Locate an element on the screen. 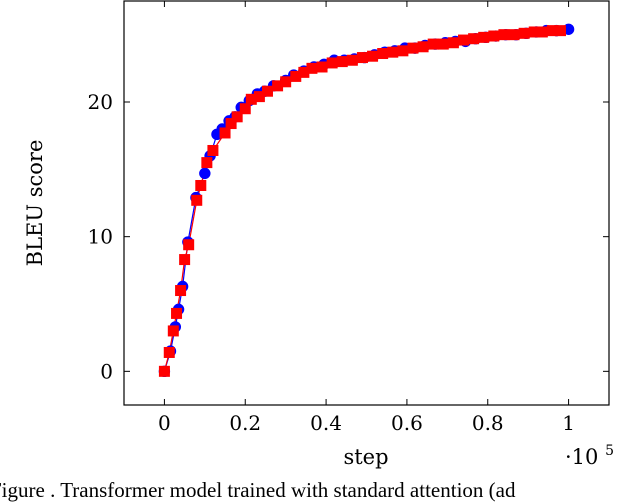 Image resolution: width=640 pixels, height=503 pixels. series-1-point is located at coordinates (205, 173).